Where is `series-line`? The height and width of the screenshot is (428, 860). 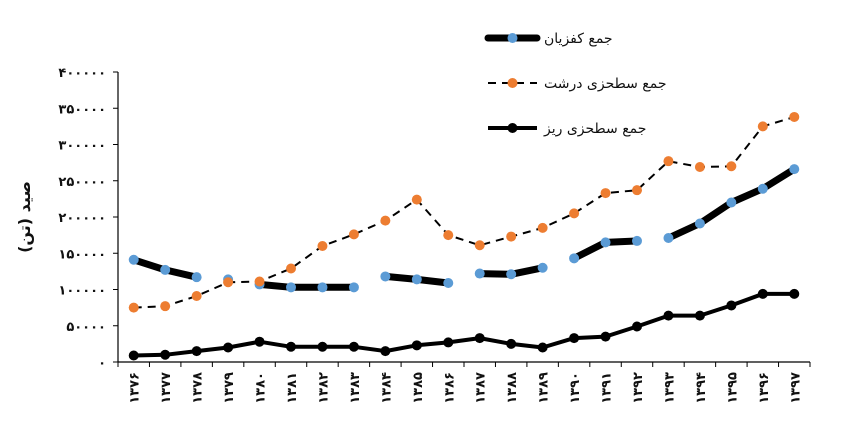
series-line is located at coordinates (464, 324).